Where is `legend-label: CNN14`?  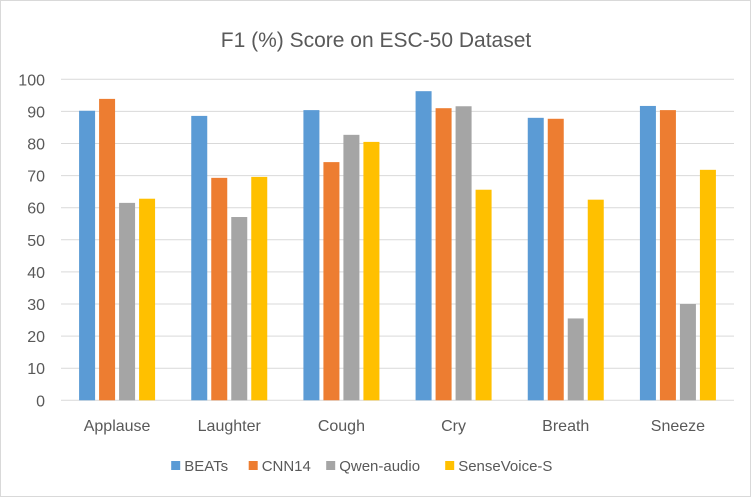 legend-label: CNN14 is located at coordinates (286, 466).